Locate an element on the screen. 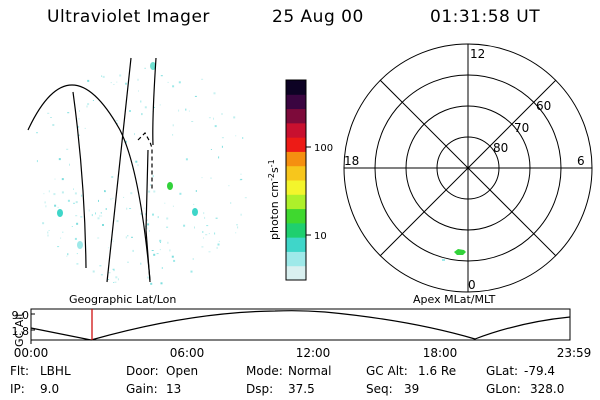  ip-value: 9.0 is located at coordinates (50, 389).